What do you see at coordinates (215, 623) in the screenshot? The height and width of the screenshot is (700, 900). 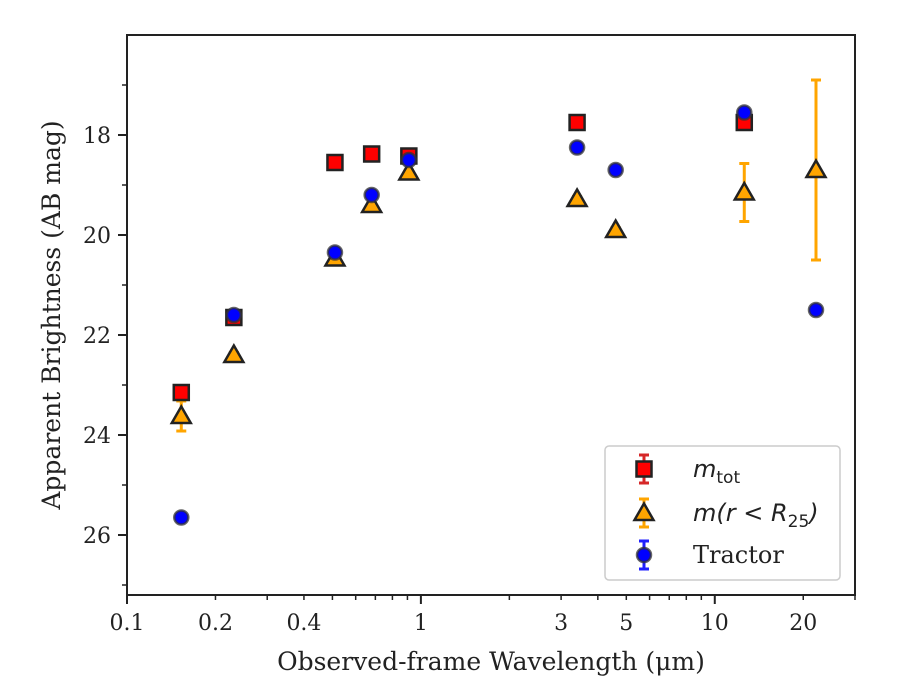 I see `x-tick-label: 0.2` at bounding box center [215, 623].